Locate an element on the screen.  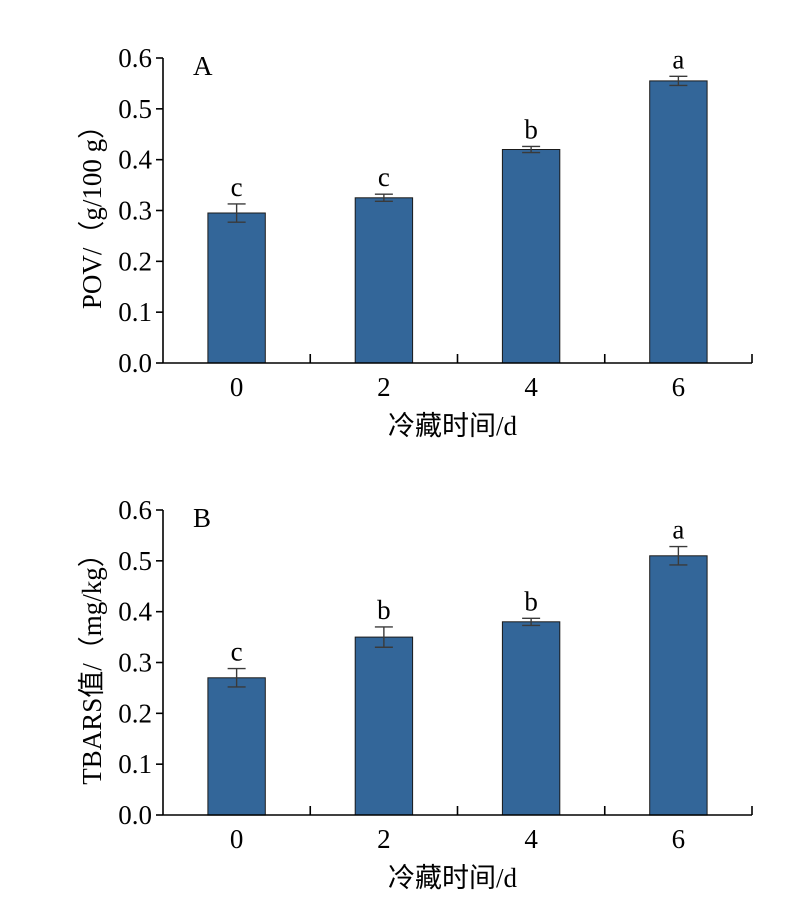
y-axis-title: POV/（g/100 g） is located at coordinates (92, 210).